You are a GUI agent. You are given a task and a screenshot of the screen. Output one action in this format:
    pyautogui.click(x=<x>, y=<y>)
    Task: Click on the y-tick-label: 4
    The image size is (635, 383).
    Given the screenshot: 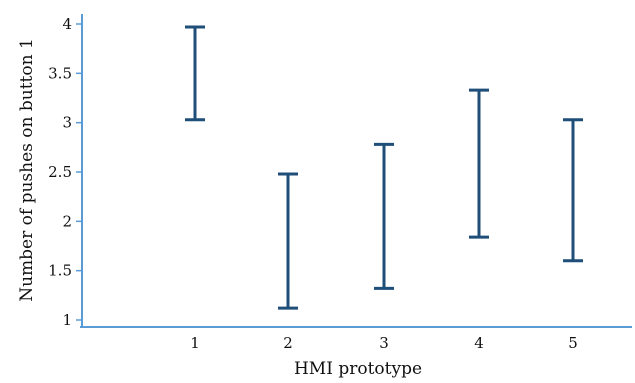 What is the action you would take?
    pyautogui.click(x=67, y=24)
    